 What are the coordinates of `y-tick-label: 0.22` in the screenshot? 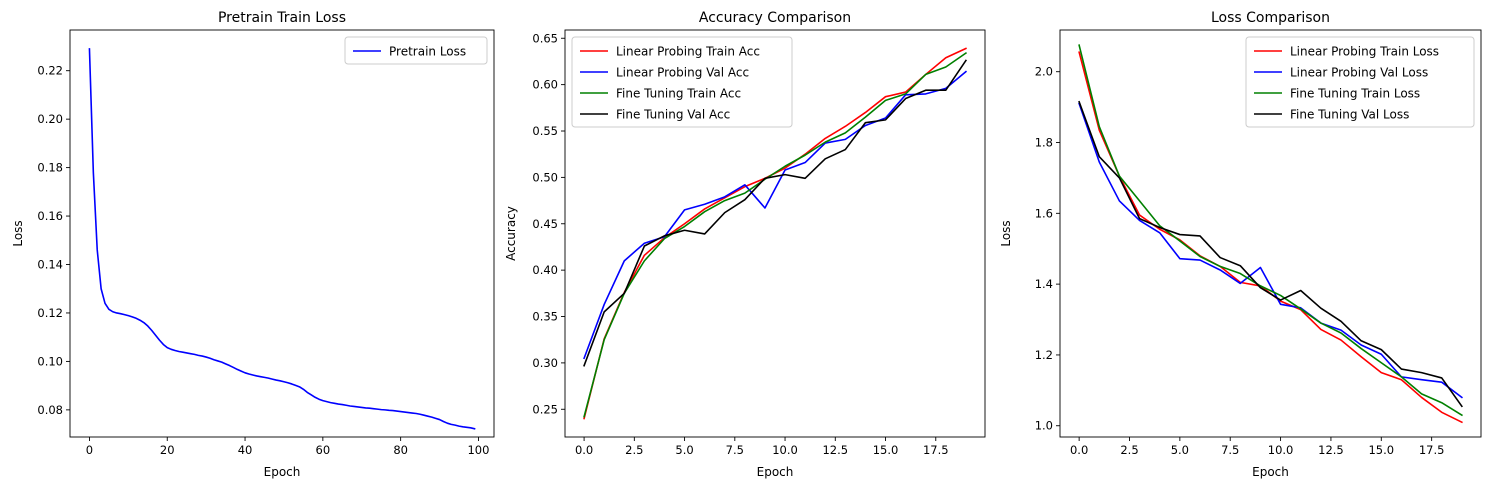 It's located at (50, 71).